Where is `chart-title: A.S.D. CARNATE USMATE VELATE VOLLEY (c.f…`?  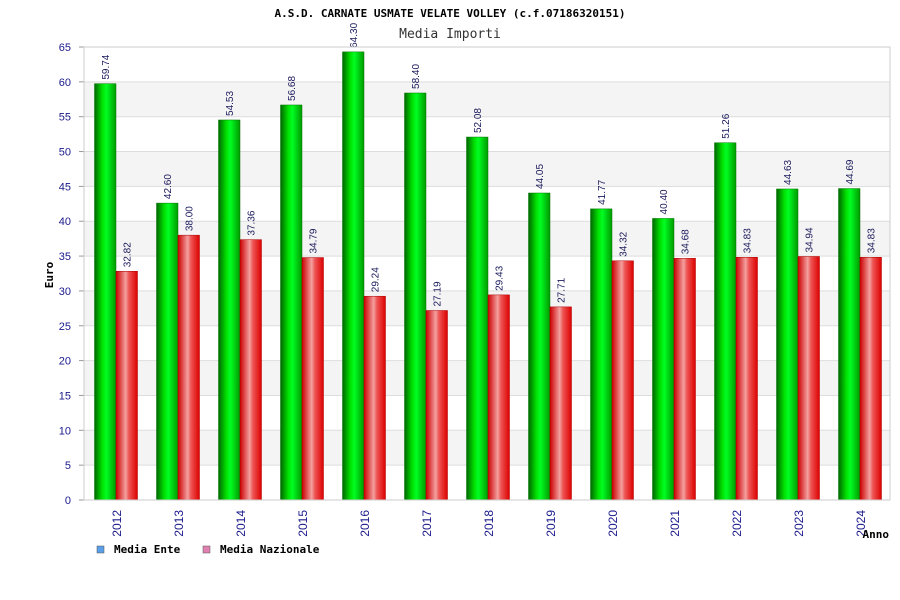
chart-title: A.S.D. CARNATE USMATE VELATE VOLLEY (c.f… is located at coordinates (450, 13).